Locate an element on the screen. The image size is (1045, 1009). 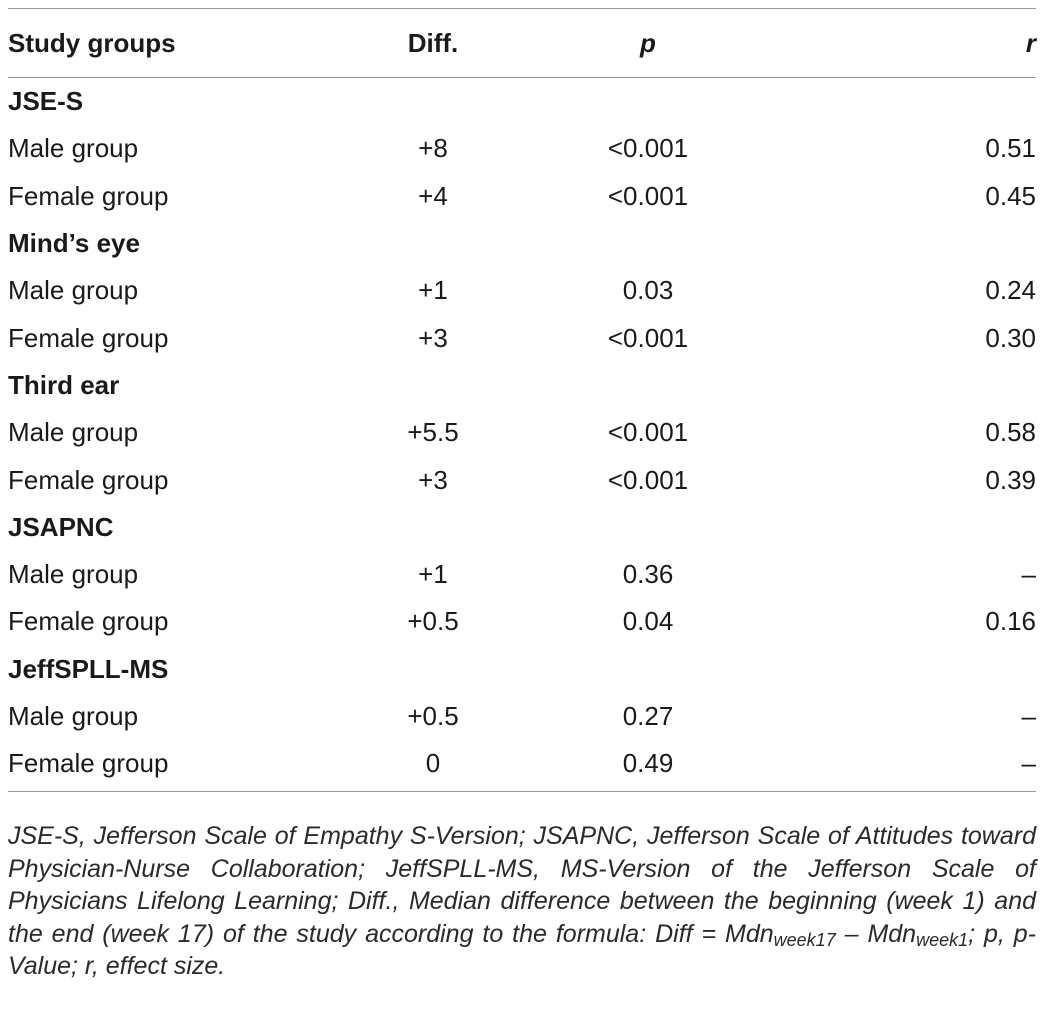
p-cell: 0.49 is located at coordinates (648, 763).